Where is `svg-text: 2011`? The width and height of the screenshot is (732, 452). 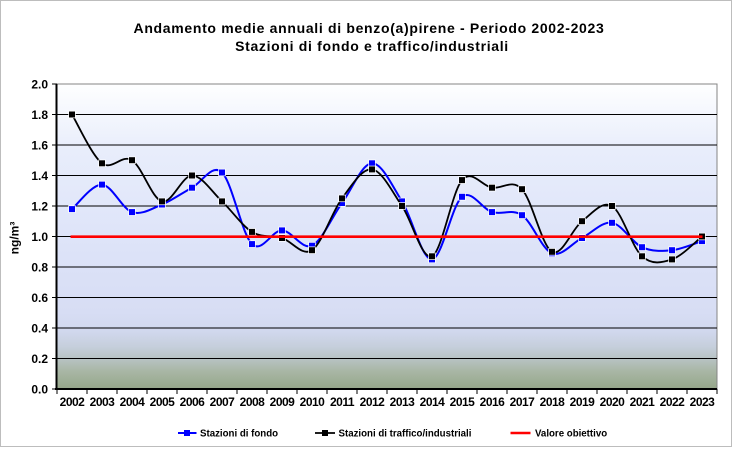
svg-text: 2011 is located at coordinates (342, 402).